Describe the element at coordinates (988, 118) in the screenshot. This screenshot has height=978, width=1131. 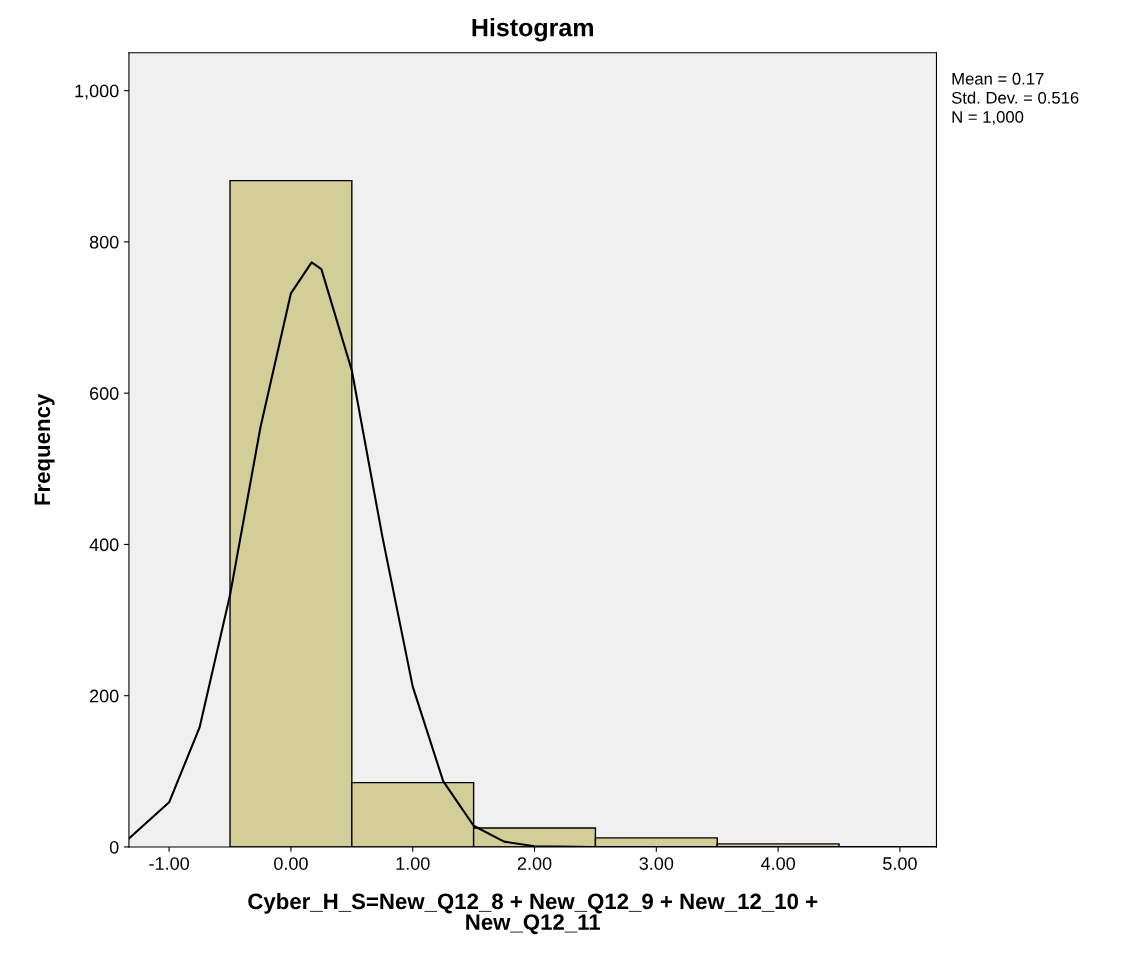
I see `text: N = 1,000` at that location.